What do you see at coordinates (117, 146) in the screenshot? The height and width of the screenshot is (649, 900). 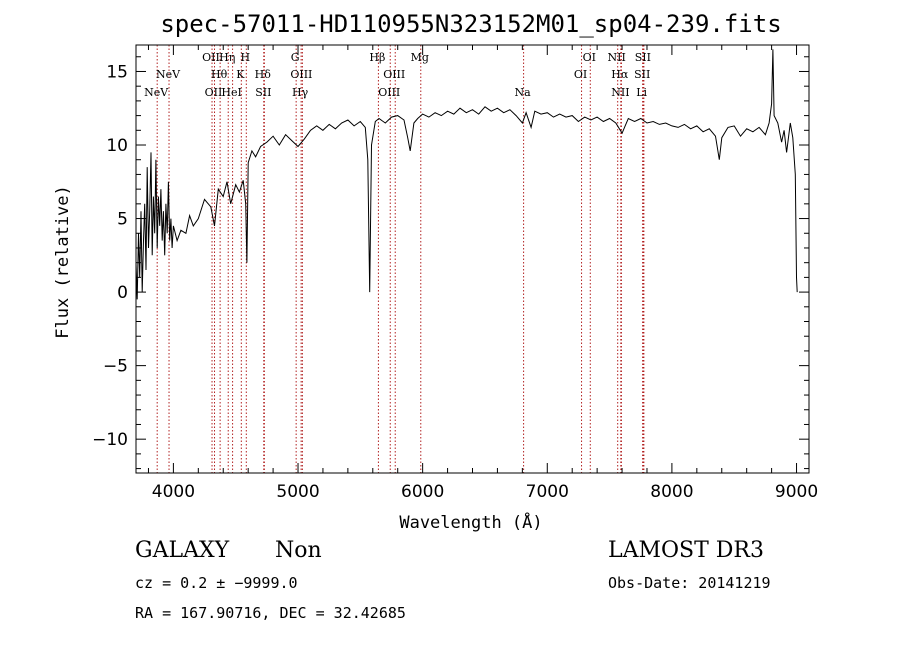 I see `y-tick-label: 10` at bounding box center [117, 146].